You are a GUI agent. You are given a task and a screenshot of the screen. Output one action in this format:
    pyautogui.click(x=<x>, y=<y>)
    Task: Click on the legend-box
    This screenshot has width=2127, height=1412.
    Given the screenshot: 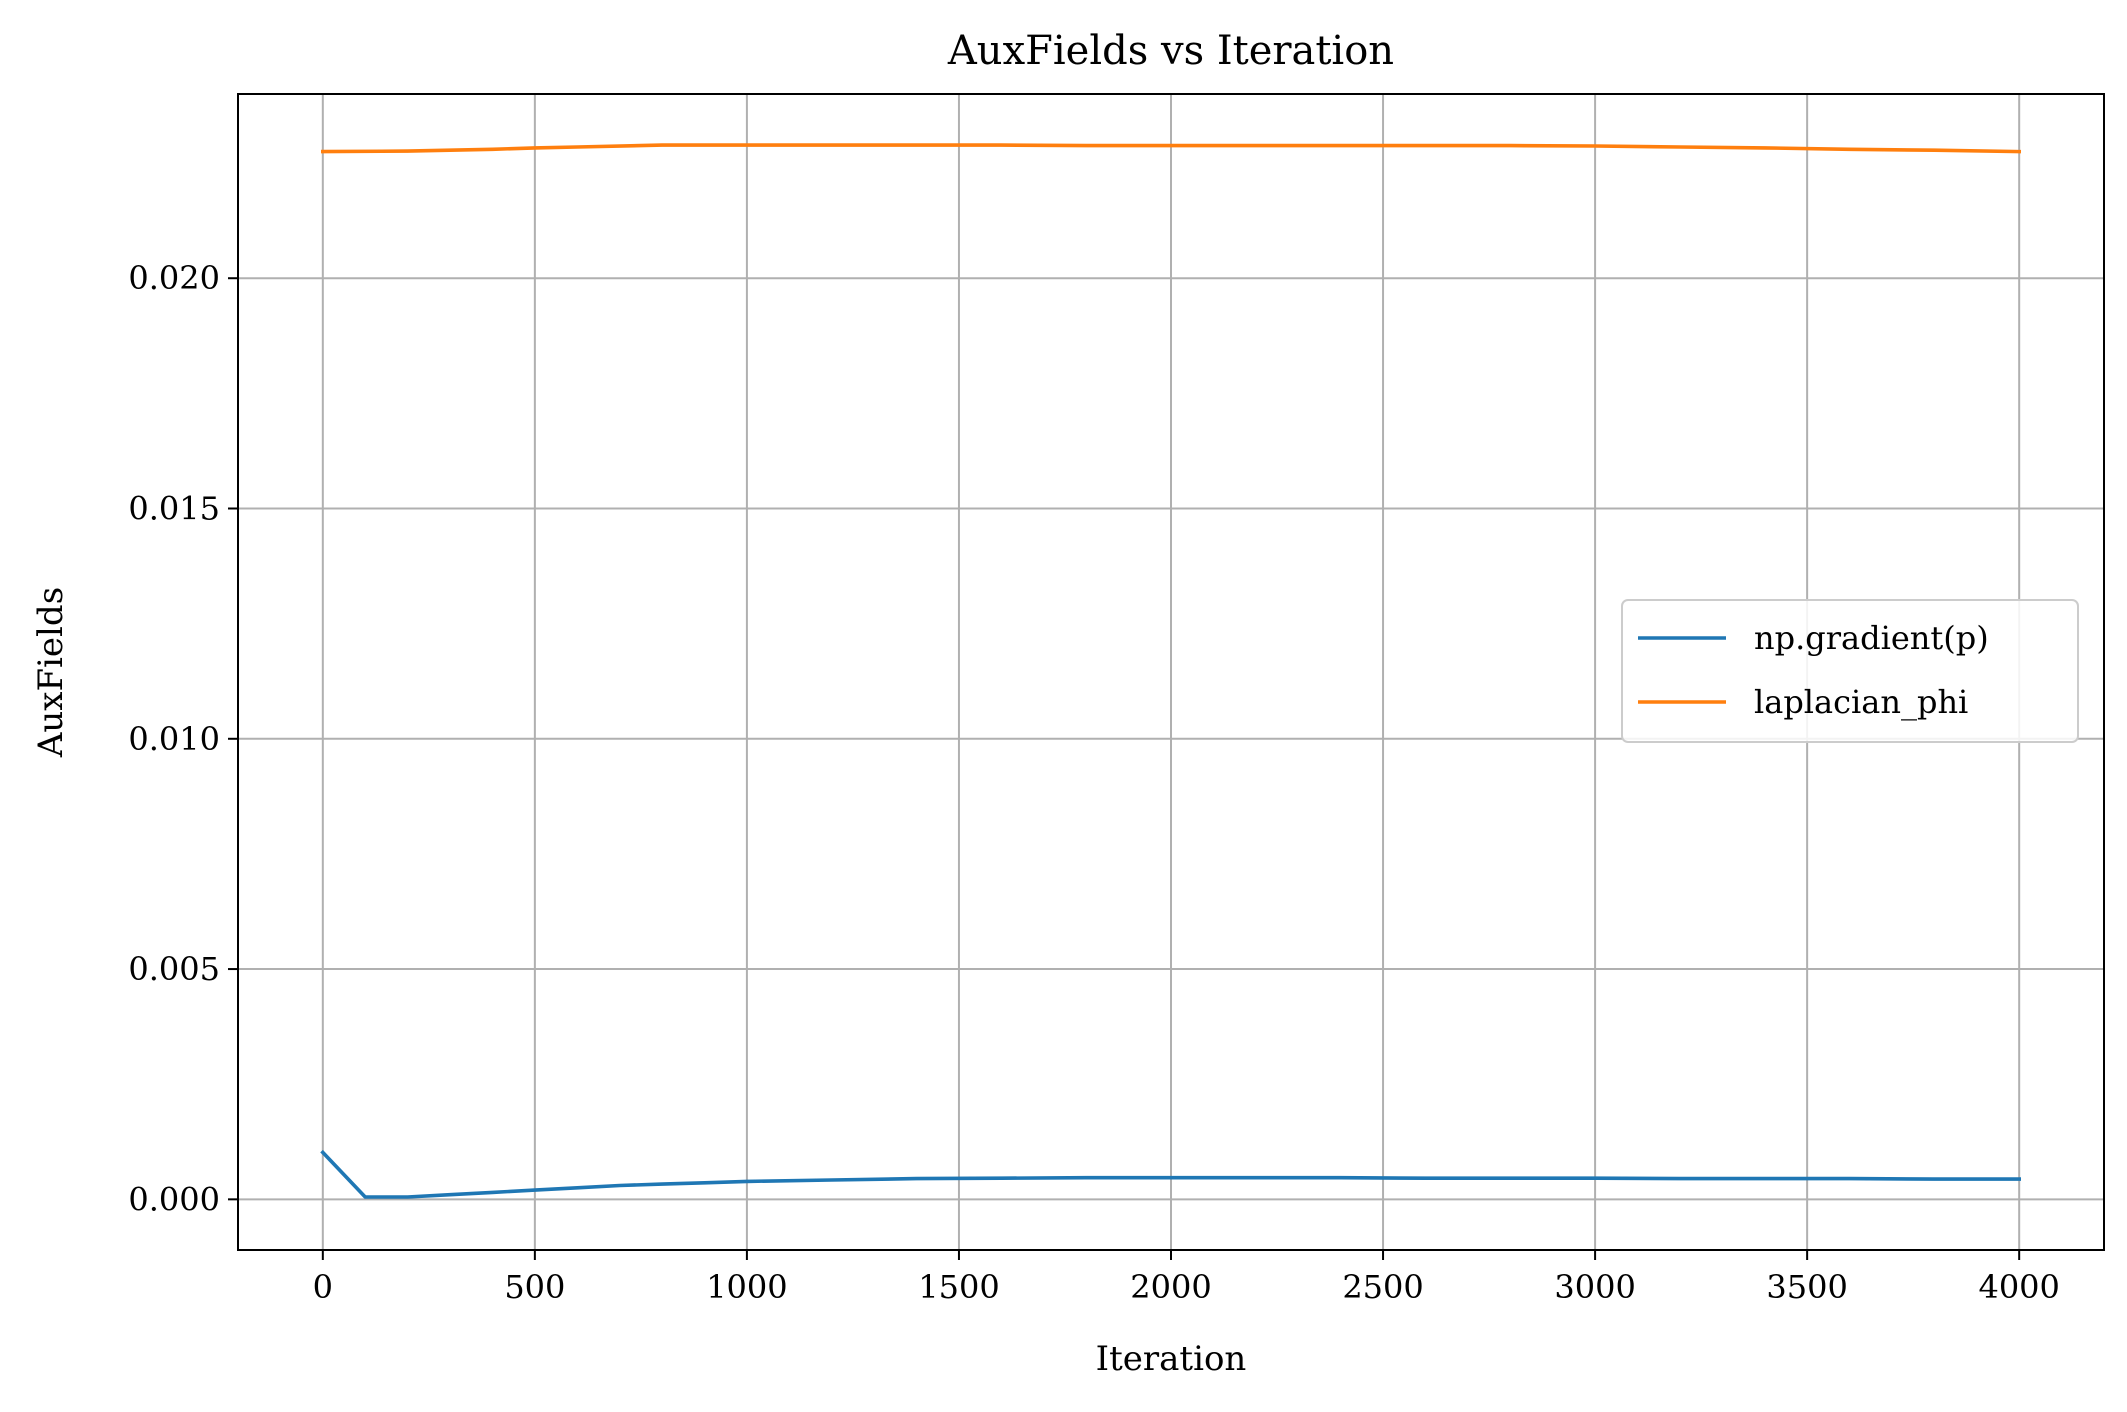 What is the action you would take?
    pyautogui.click(x=1850, y=671)
    